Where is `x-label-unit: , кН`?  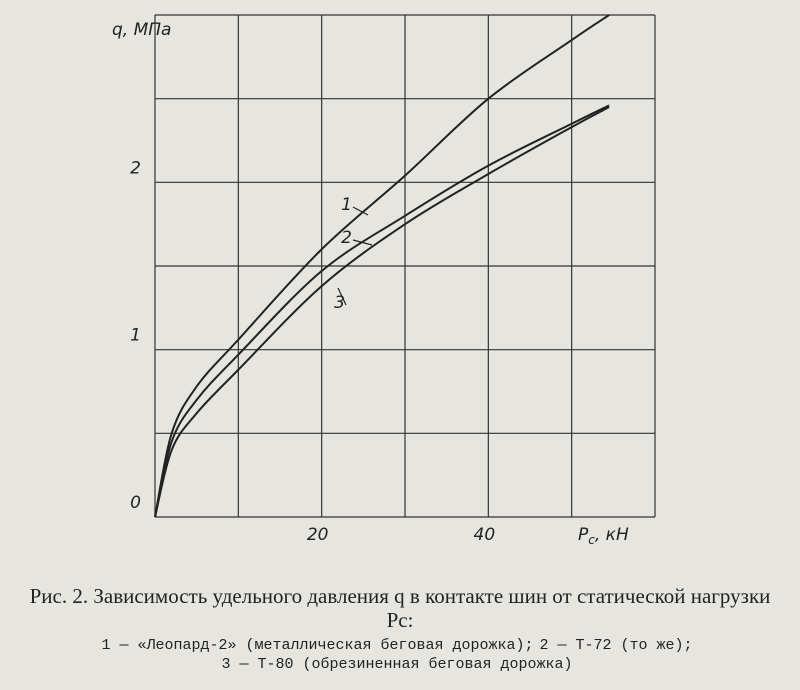 x-label-unit: , кН is located at coordinates (612, 535).